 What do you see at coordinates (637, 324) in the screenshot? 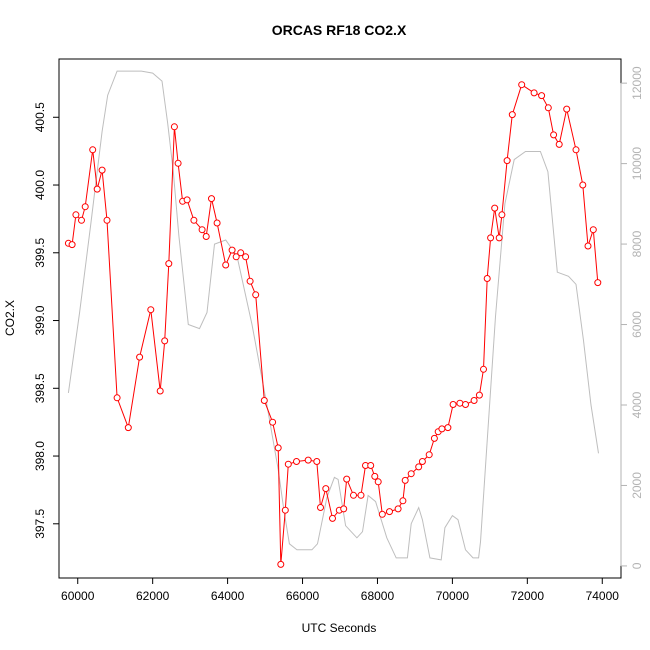
I see `secondary-y-tick-label: 6000` at bounding box center [637, 324].